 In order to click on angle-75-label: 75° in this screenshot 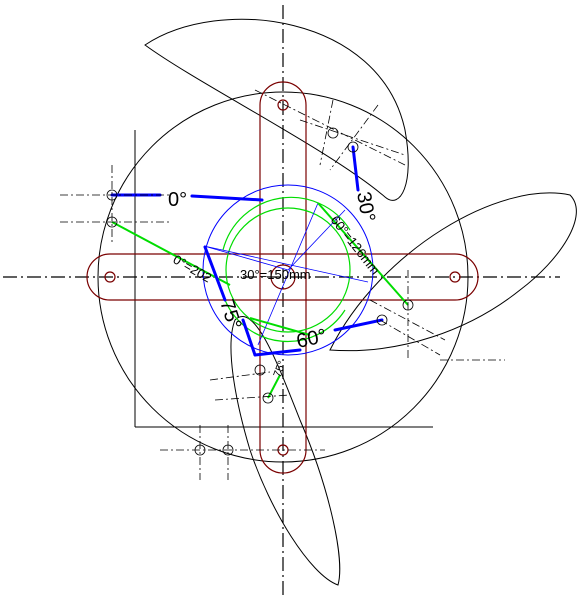, I will do `click(230, 315)`.